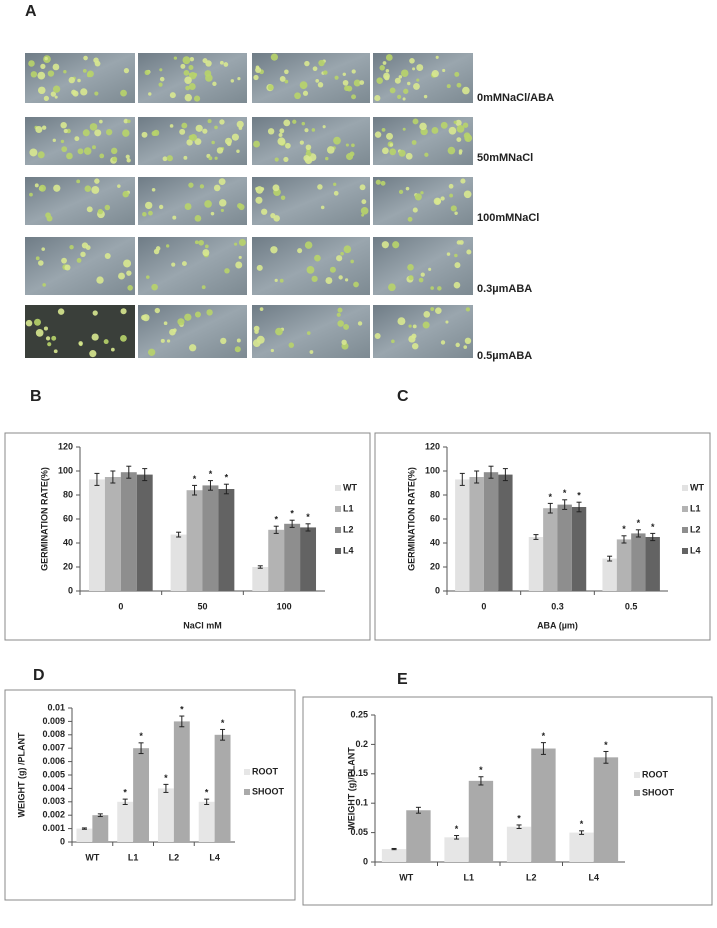 Image resolution: width=717 pixels, height=928 pixels. What do you see at coordinates (202, 606) in the screenshot?
I see `x-tick-label: 50` at bounding box center [202, 606].